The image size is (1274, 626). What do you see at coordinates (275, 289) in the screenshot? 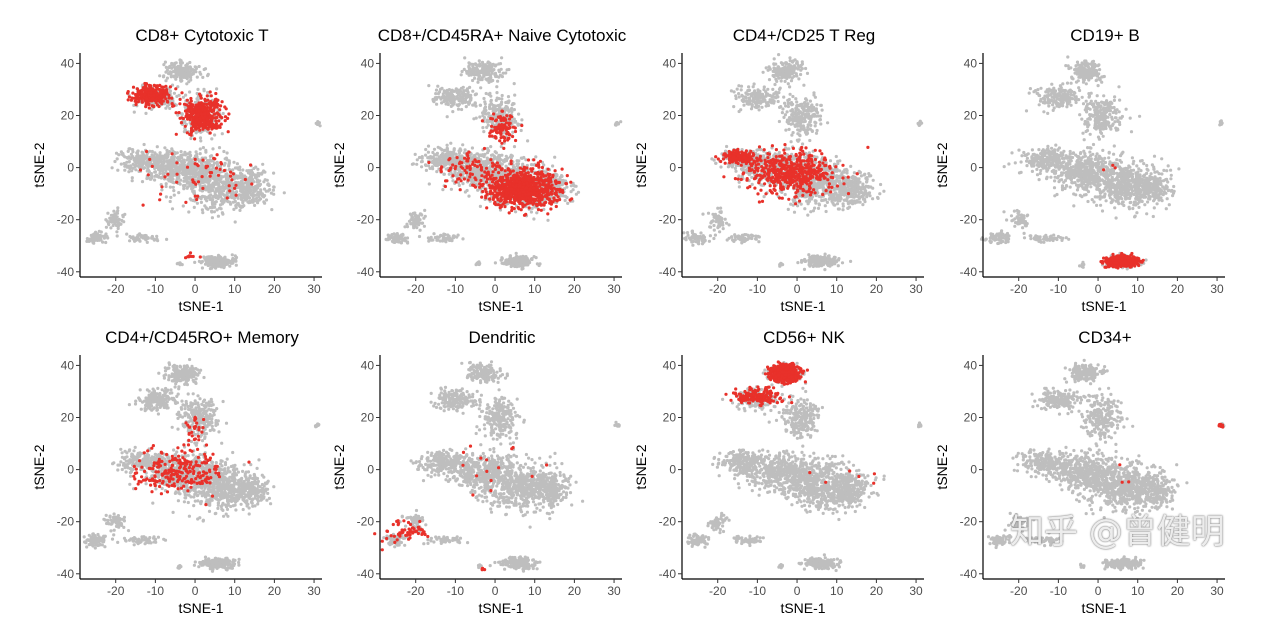
I see `x-tick-label: 20` at bounding box center [275, 289].